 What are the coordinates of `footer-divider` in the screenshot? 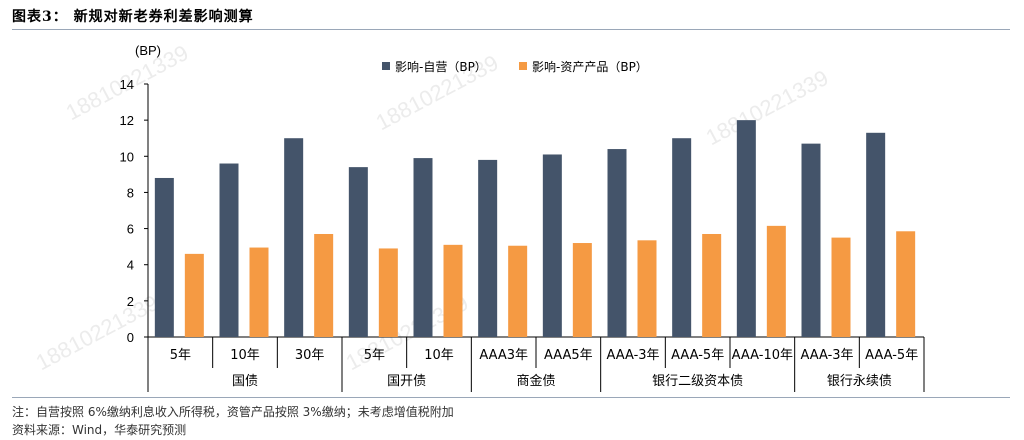 It's located at (511, 397).